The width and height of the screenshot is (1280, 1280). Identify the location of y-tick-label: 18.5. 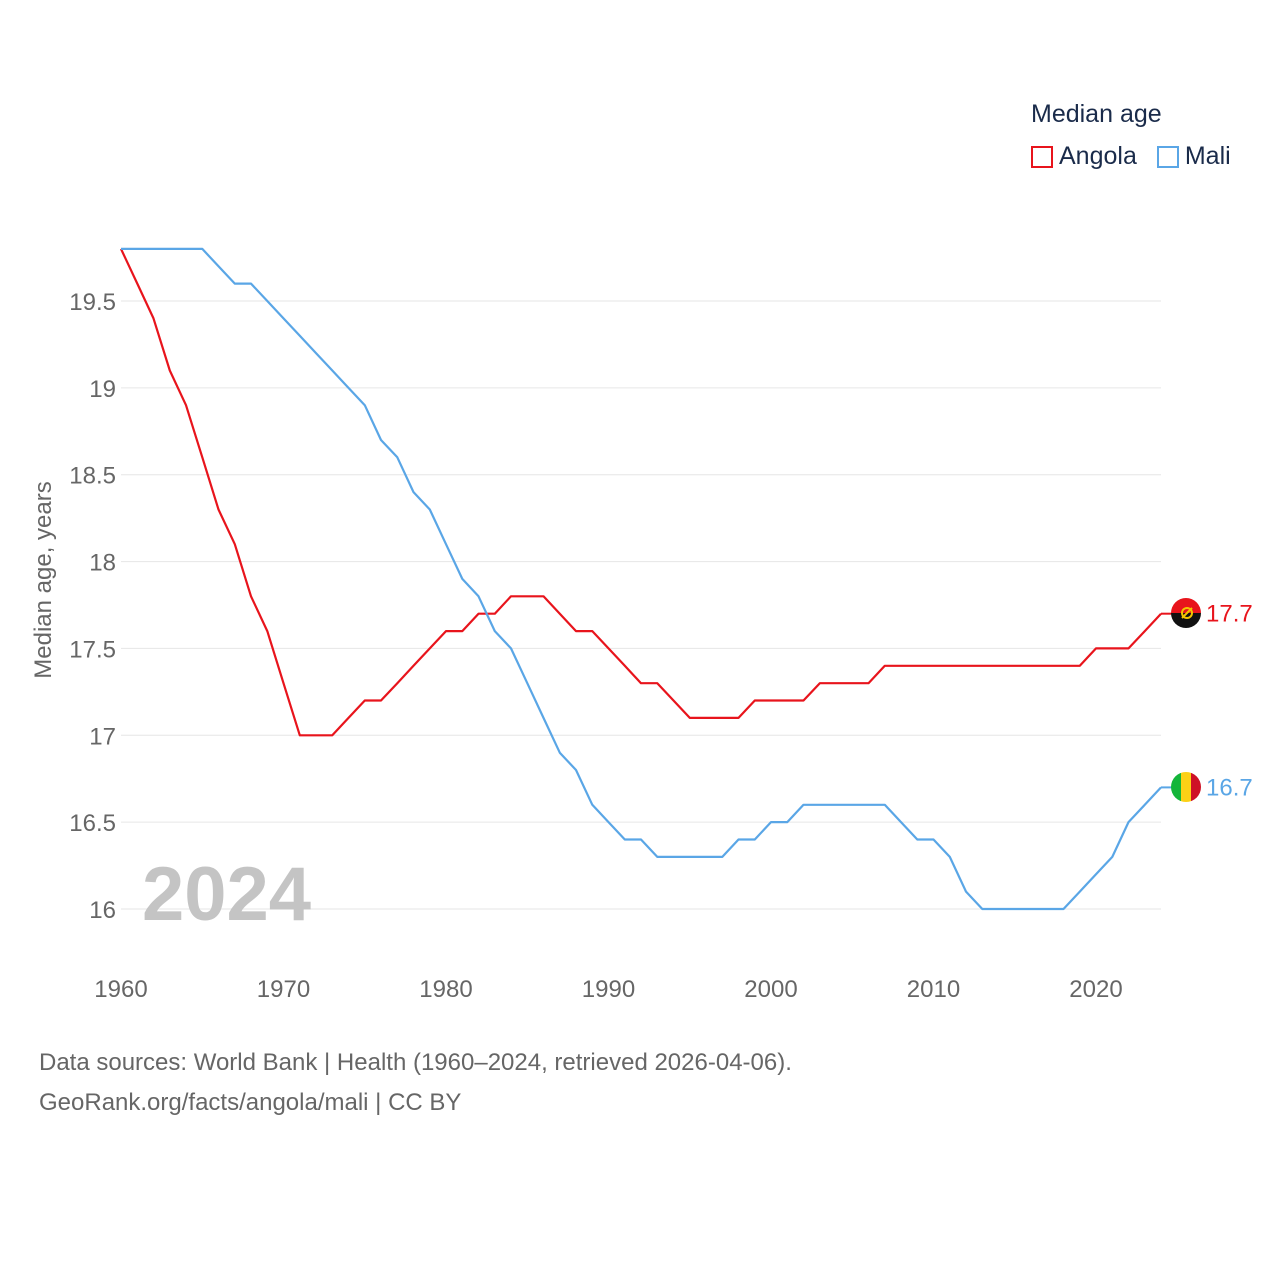
(92, 476).